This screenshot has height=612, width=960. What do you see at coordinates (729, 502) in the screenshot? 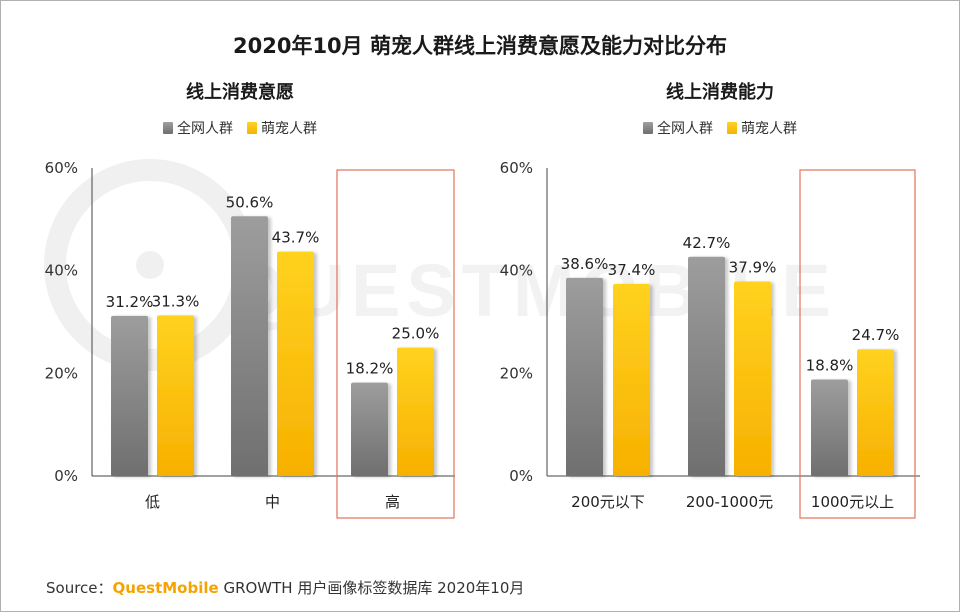
I see `x-tick-label: 200-1000元` at bounding box center [729, 502].